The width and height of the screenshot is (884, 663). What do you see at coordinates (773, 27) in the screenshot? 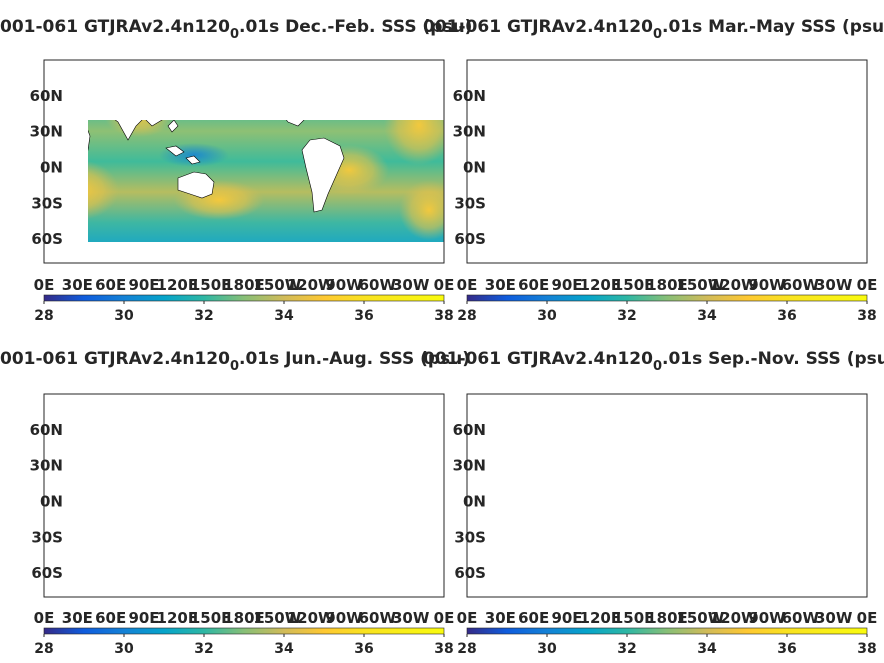
I see `panel-title-suffix: .01s Mar.-May SSS (psu)` at bounding box center [773, 27].